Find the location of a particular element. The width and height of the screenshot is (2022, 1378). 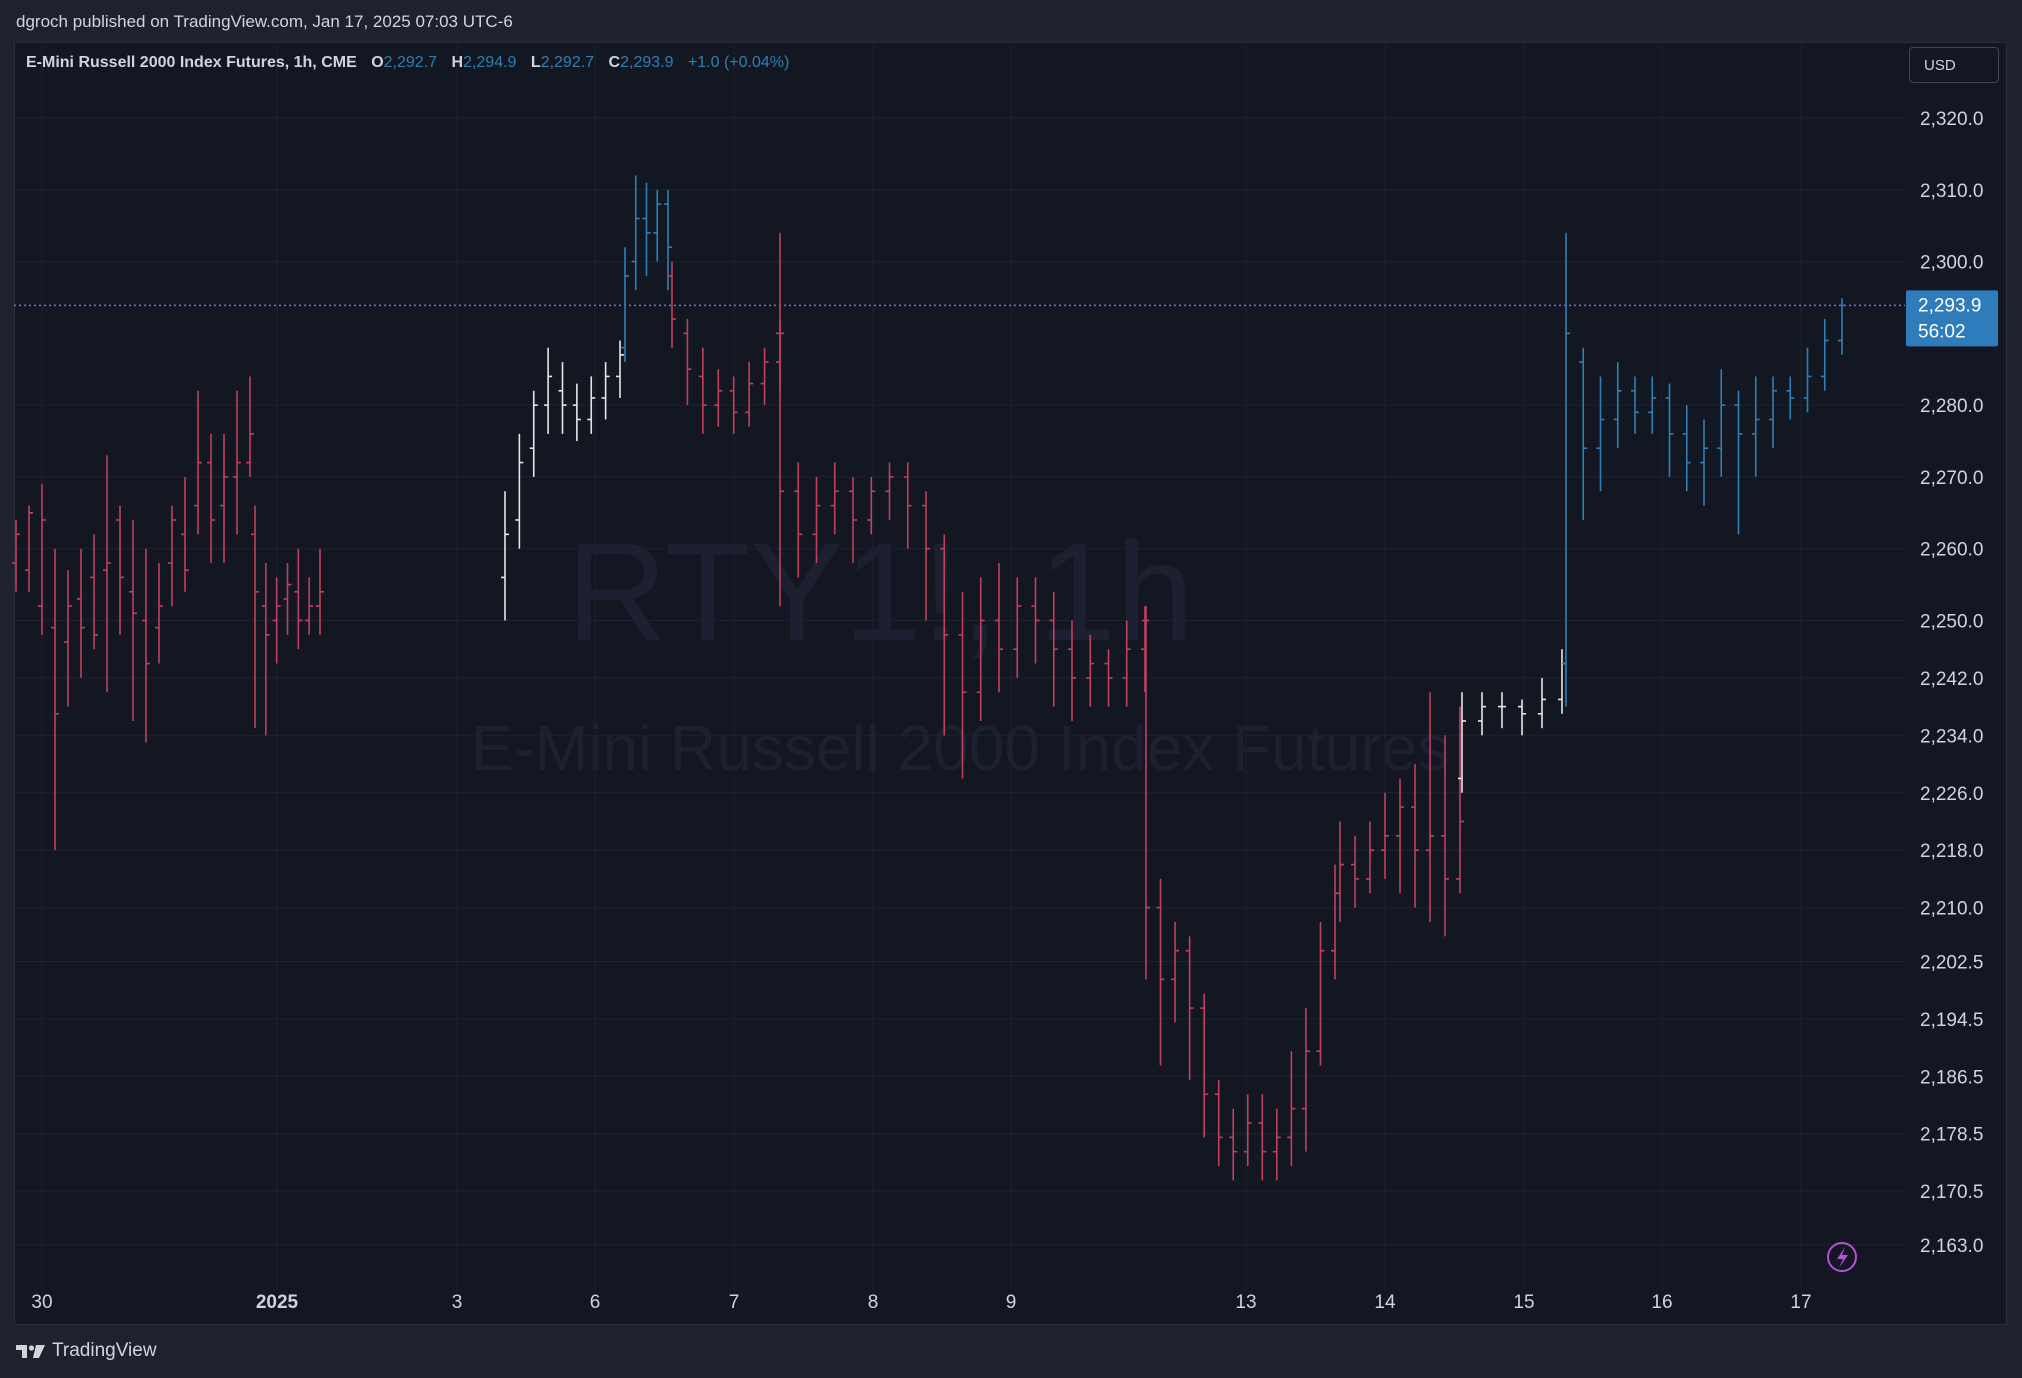

y-tick-label: 2,280.0 is located at coordinates (1951, 406).